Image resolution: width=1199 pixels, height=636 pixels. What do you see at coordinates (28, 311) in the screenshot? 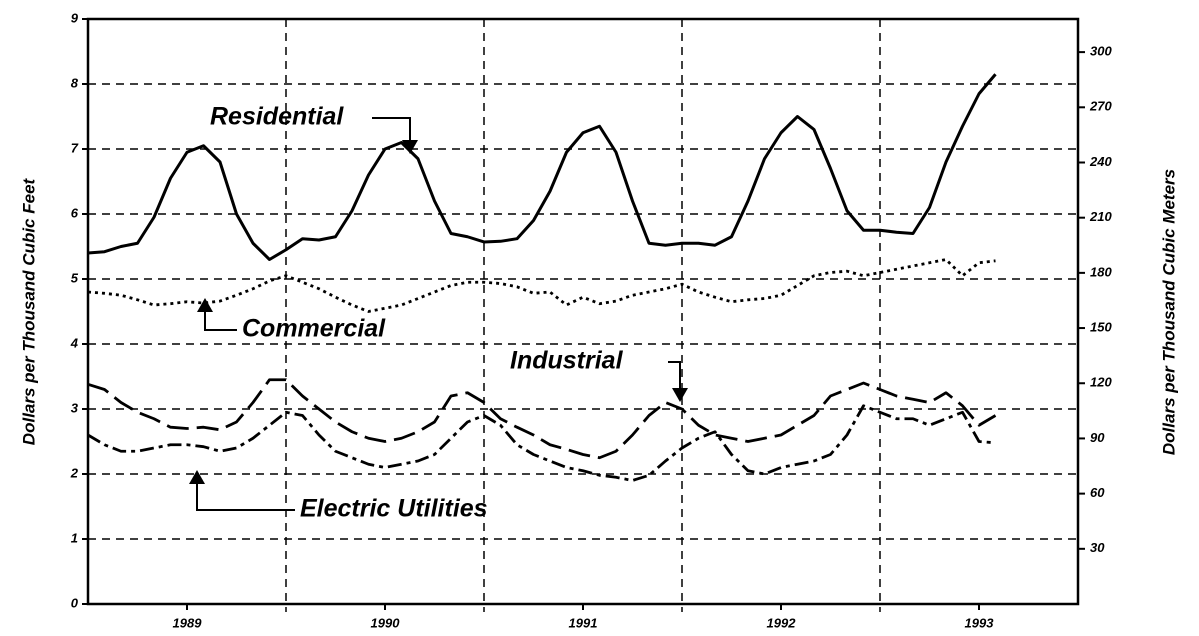
I see `y-axis-label: Dollars per Thousand Cubic Feet` at bounding box center [28, 311].